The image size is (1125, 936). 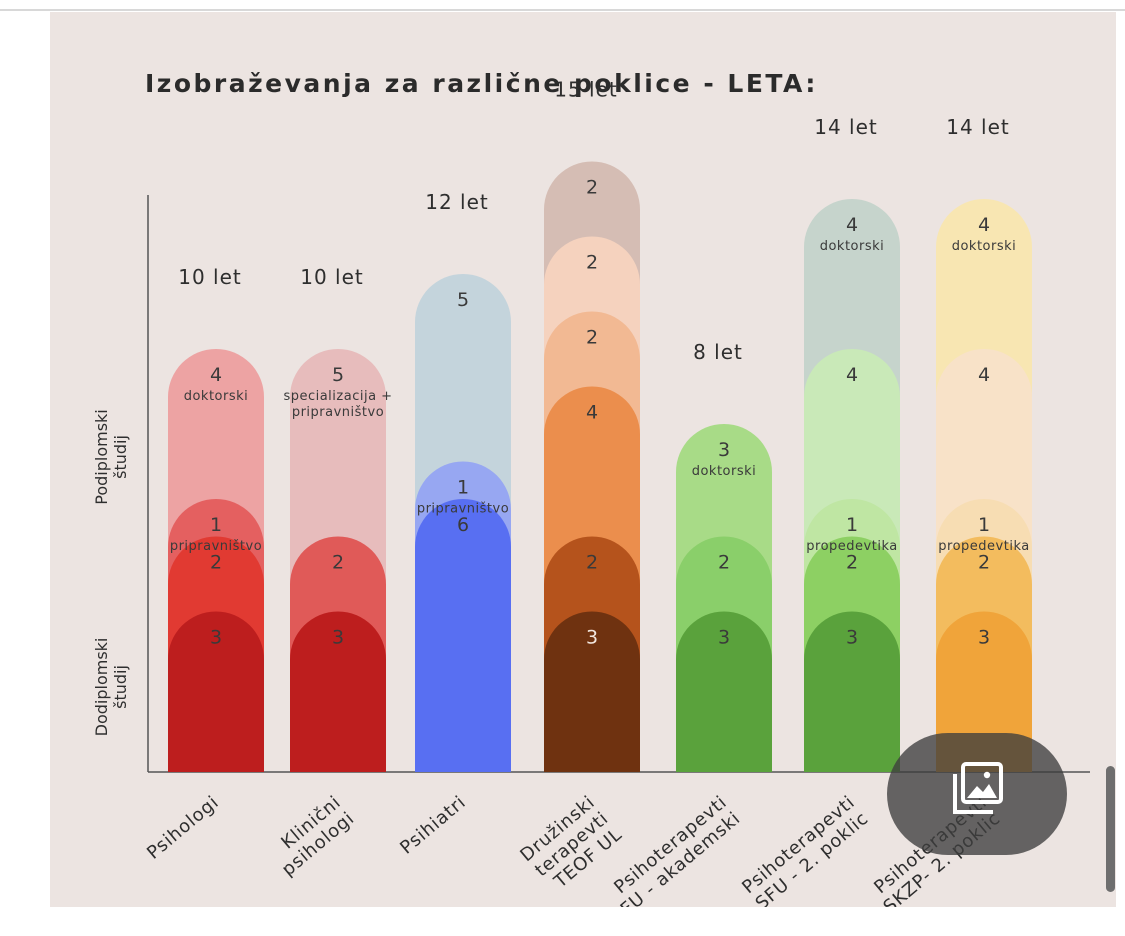 I want to click on gallery-button, so click(x=977, y=794).